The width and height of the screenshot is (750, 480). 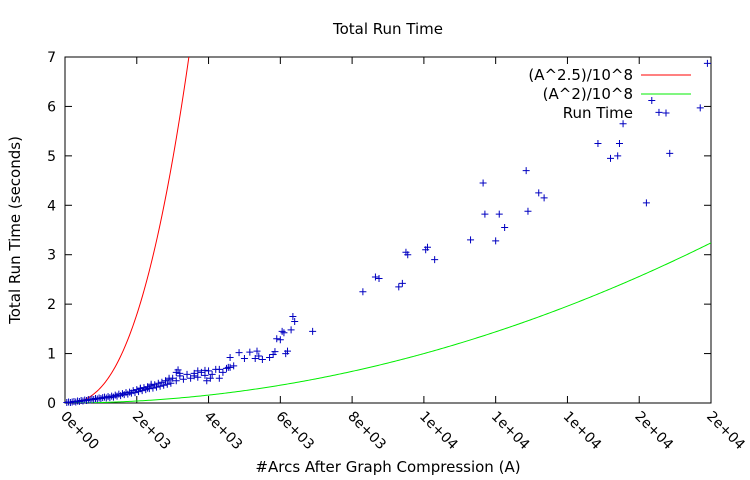 I want to click on x-tick-label: 0e+00, so click(x=79, y=431).